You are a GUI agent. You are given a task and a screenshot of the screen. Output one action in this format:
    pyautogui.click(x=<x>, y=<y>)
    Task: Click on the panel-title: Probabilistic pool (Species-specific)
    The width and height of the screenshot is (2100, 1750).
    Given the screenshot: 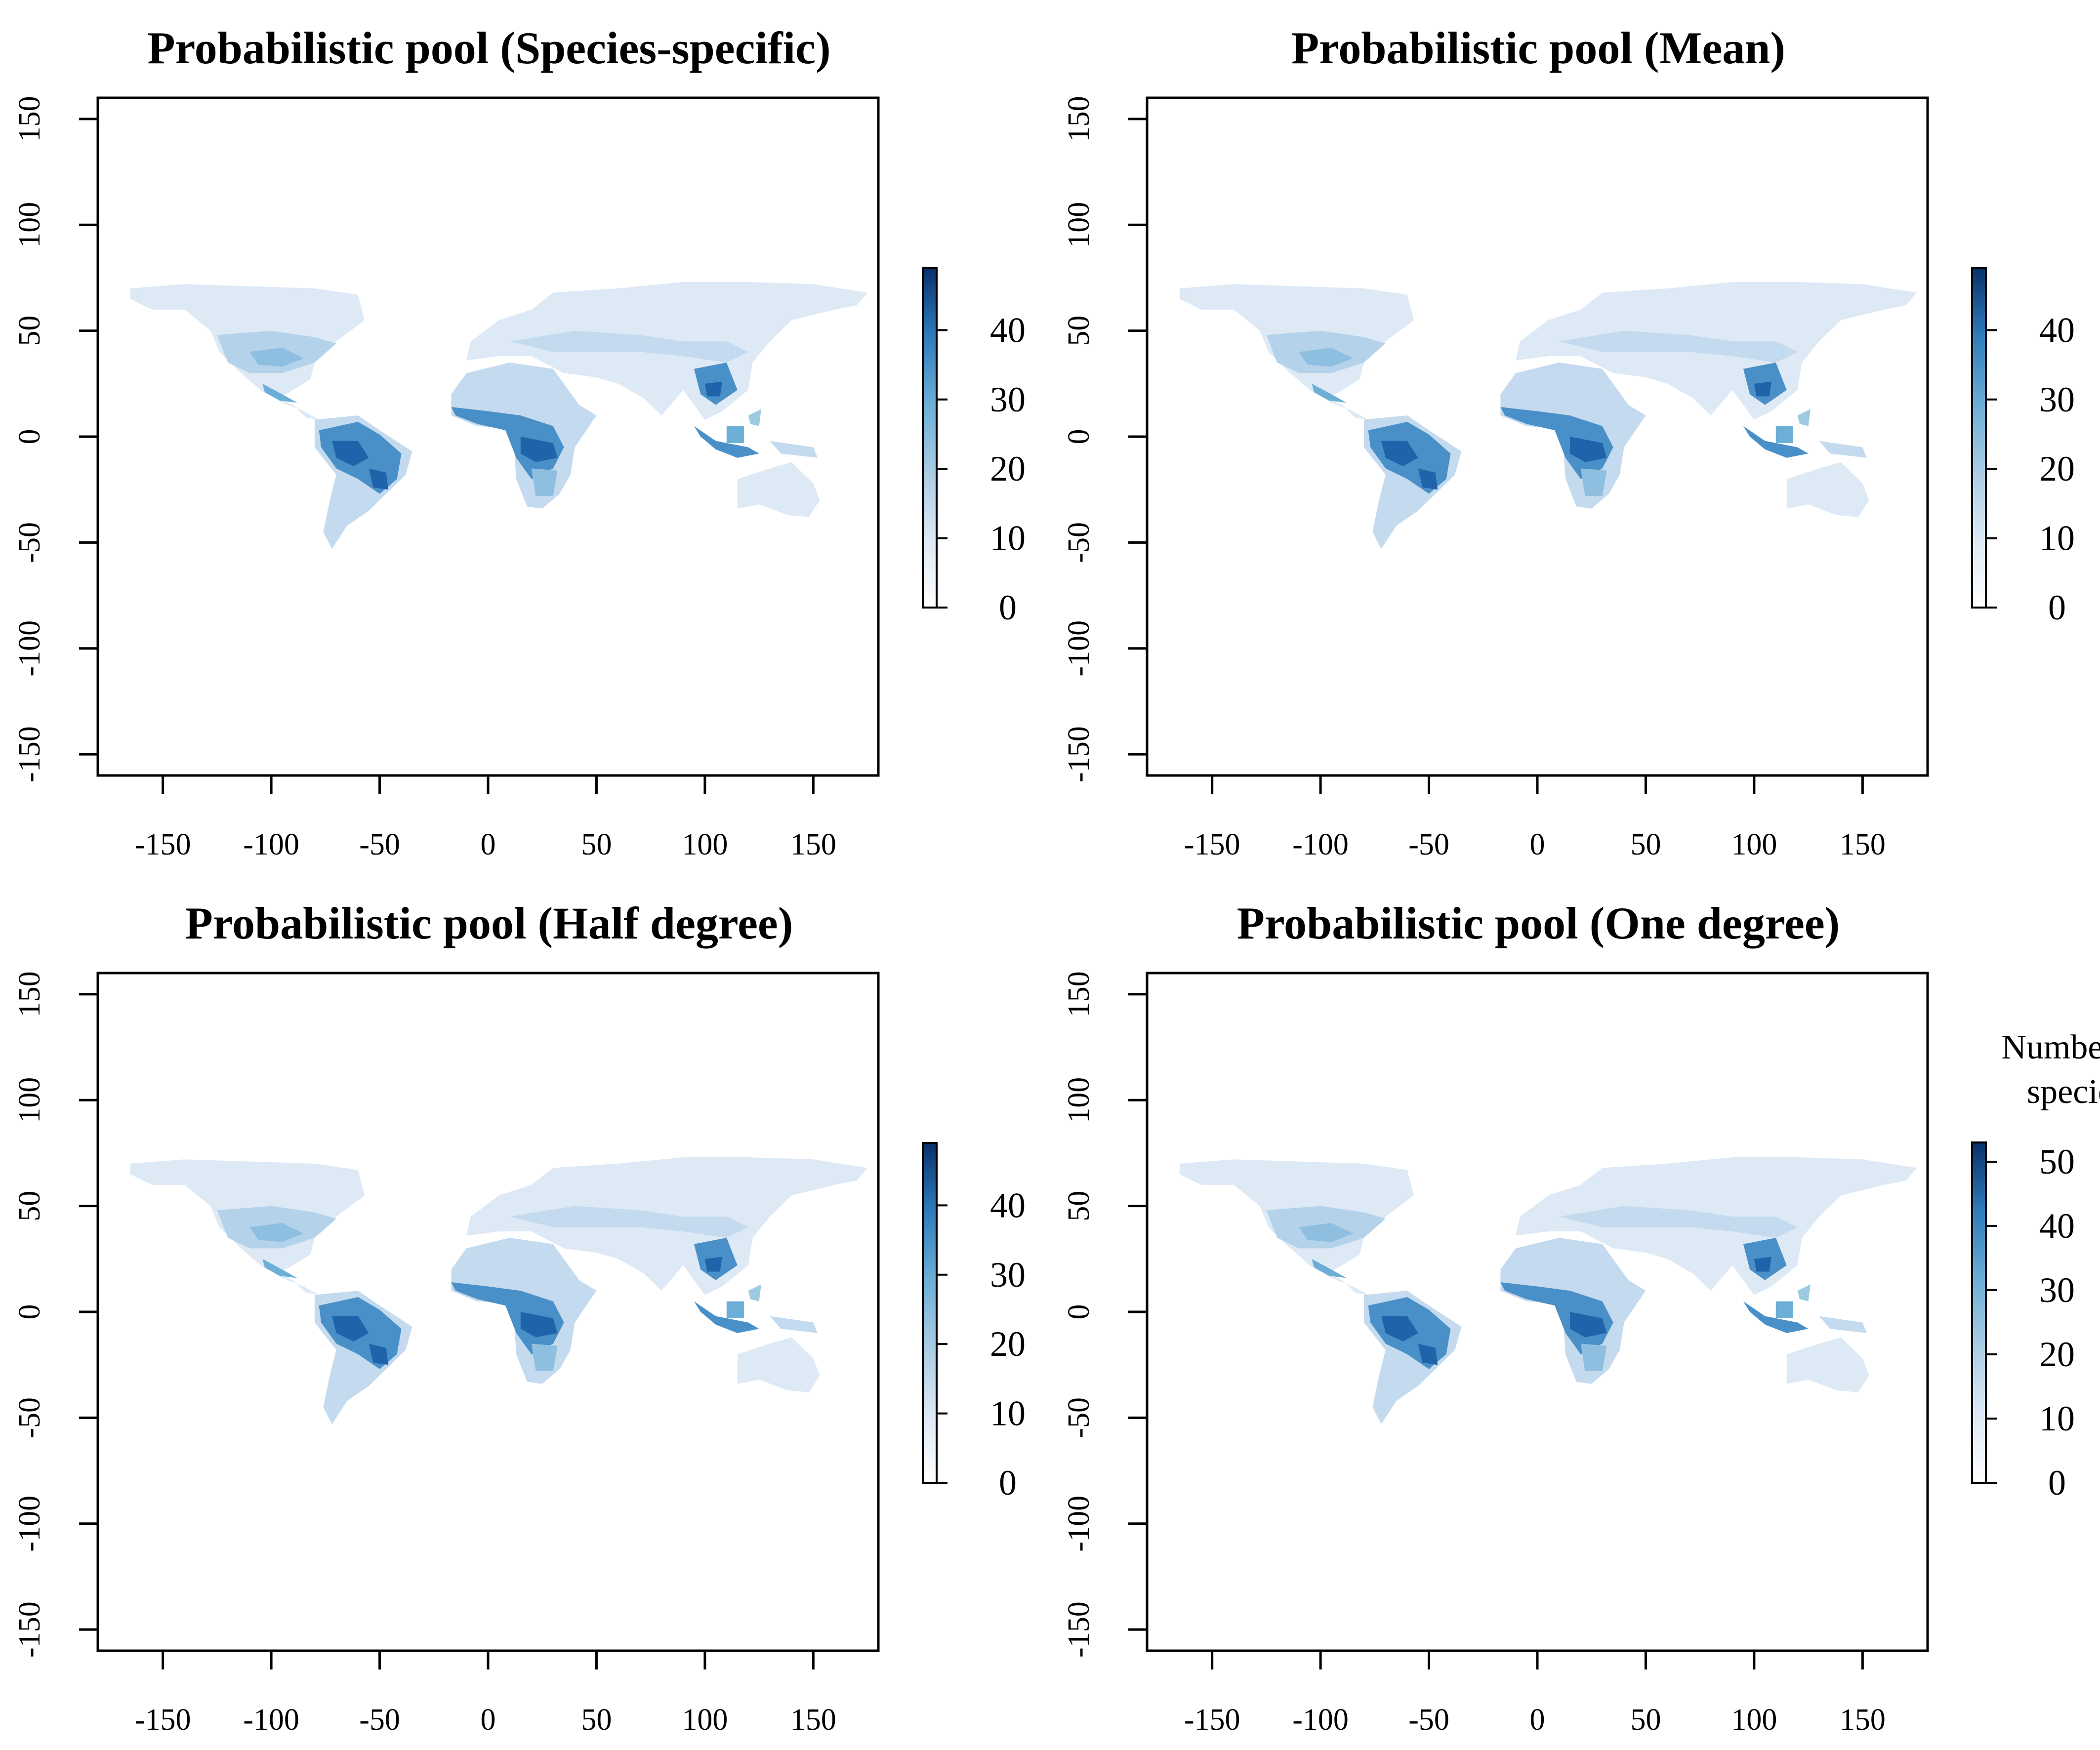 What is the action you would take?
    pyautogui.click(x=489, y=48)
    